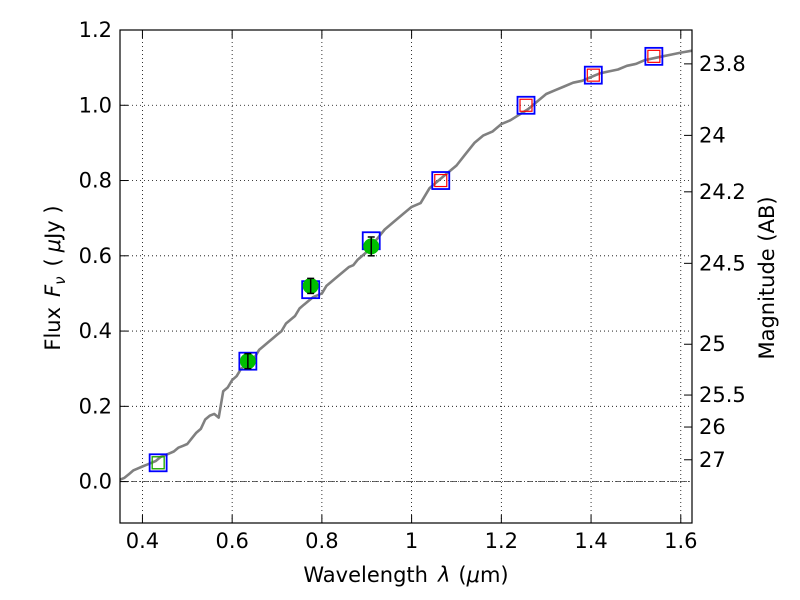 The height and width of the screenshot is (600, 800). I want to click on y2-tick-label: 24.2, so click(722, 192).